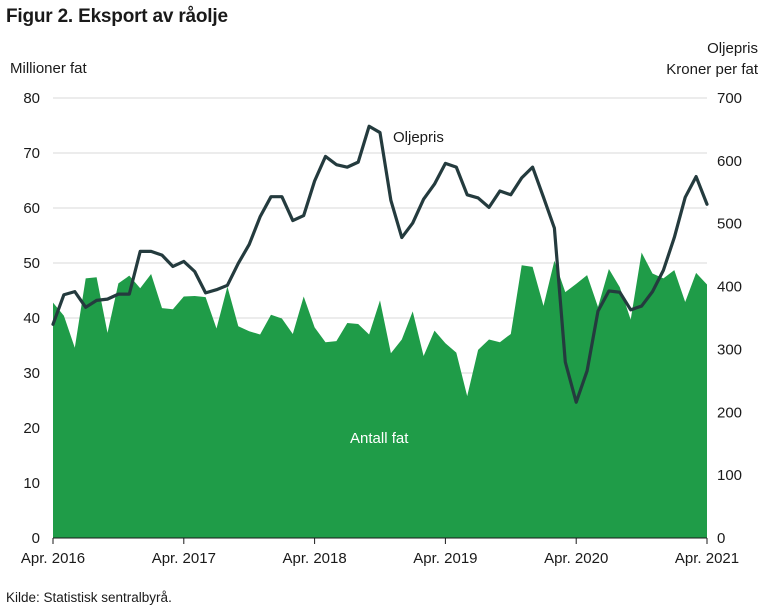  I want to click on left-axis-title: Millioner fat, so click(48, 68).